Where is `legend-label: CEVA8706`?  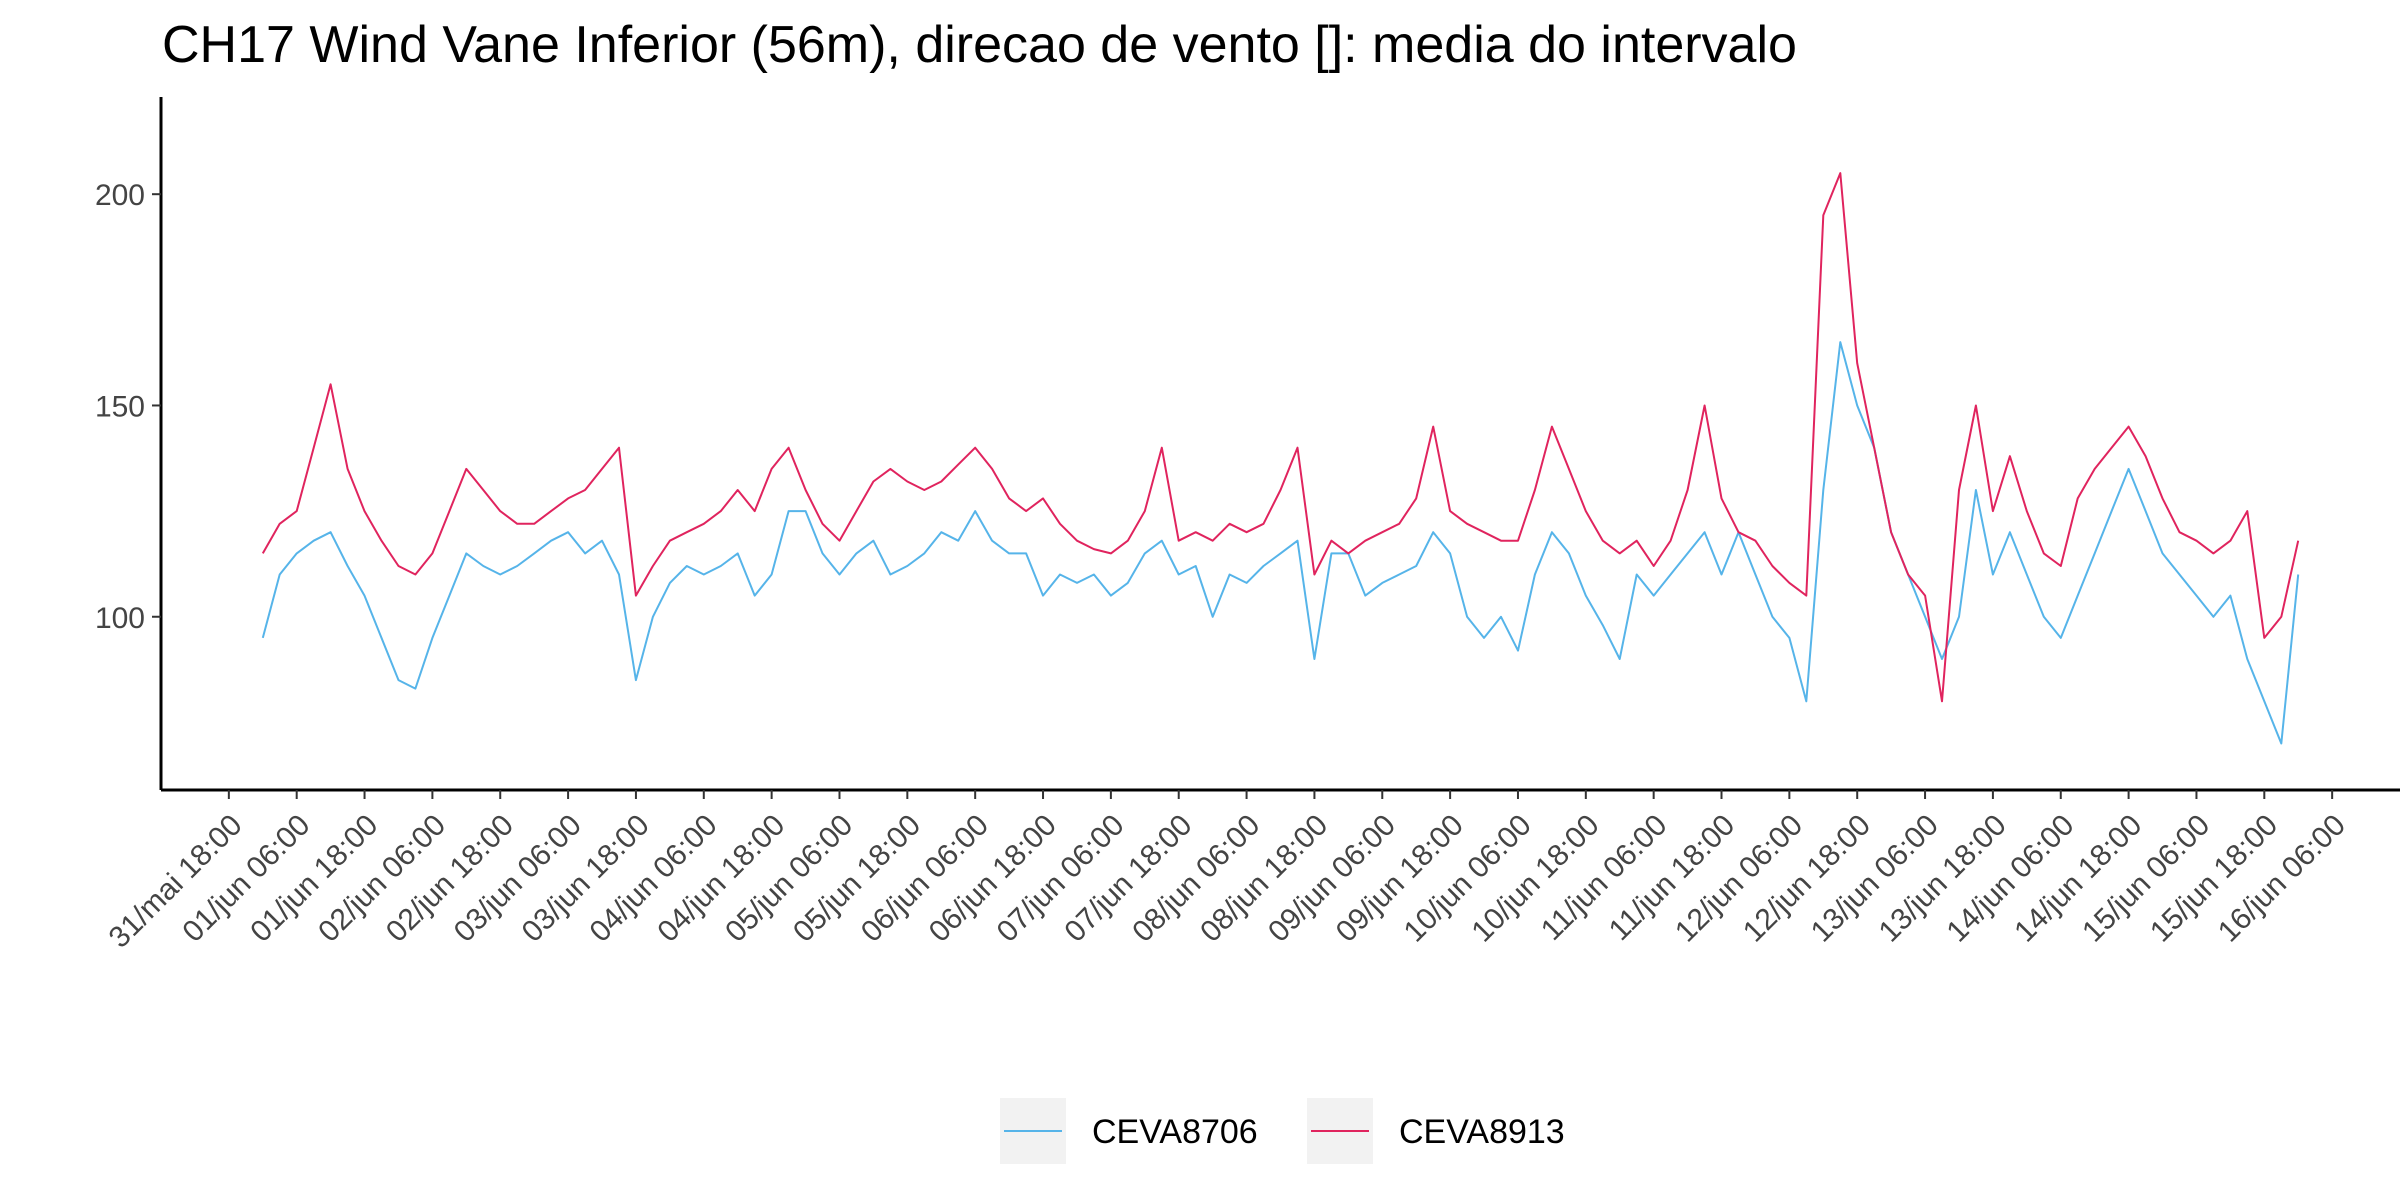
legend-label: CEVA8706 is located at coordinates (1175, 1132).